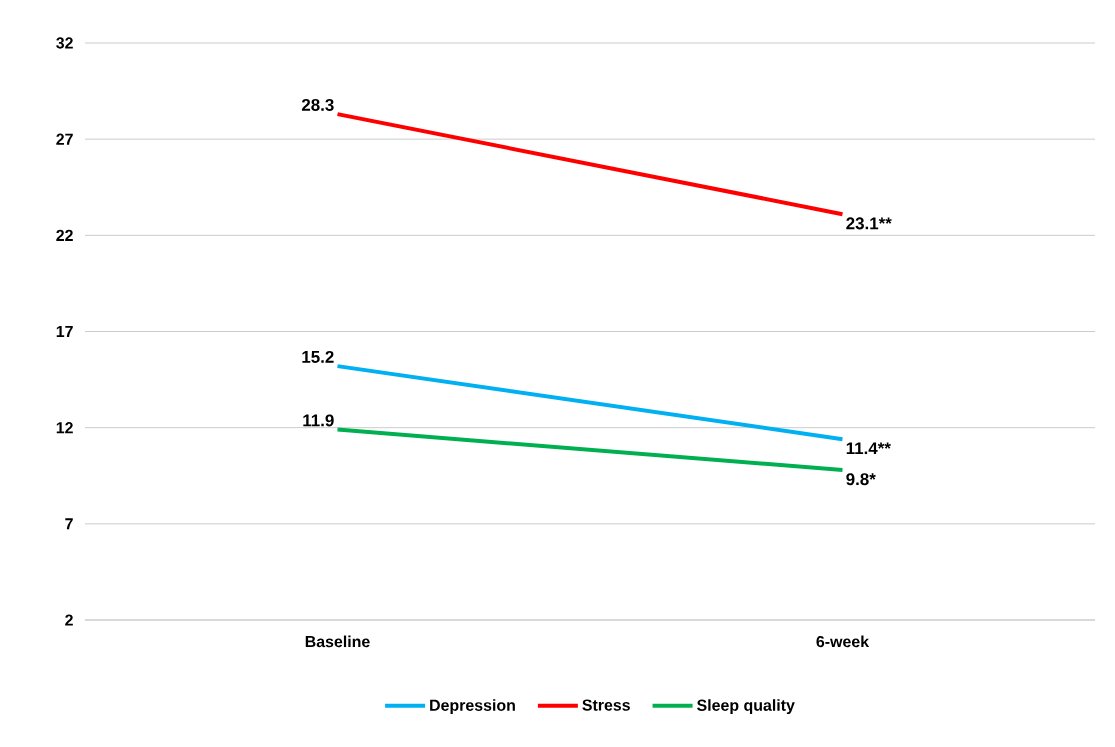 Image resolution: width=1115 pixels, height=747 pixels. Describe the element at coordinates (746, 707) in the screenshot. I see `legend-label: Sleep quality` at that location.